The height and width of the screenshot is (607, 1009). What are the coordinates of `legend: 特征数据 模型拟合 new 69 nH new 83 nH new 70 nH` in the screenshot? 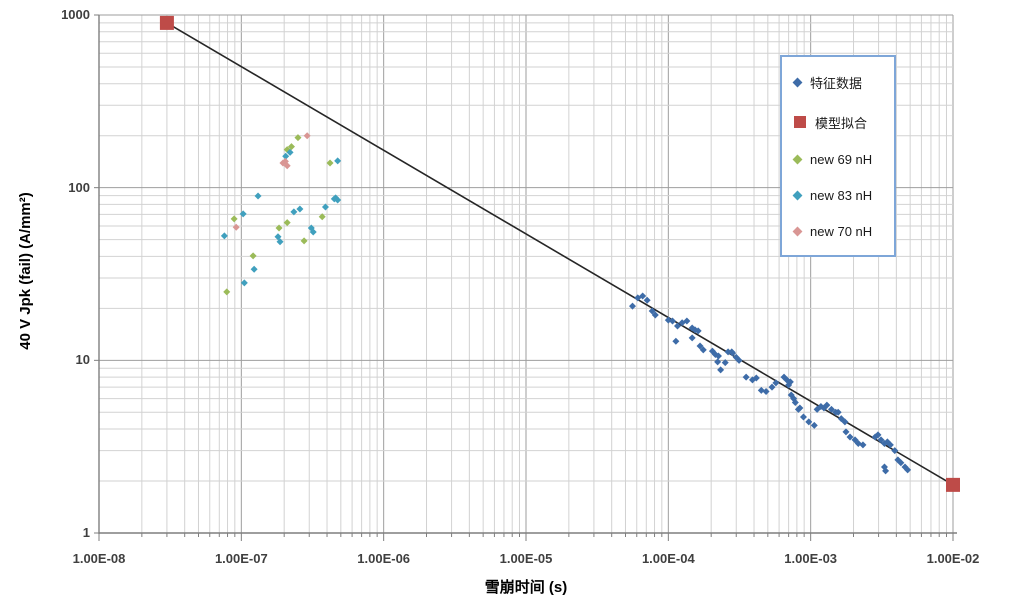 It's located at (838, 156).